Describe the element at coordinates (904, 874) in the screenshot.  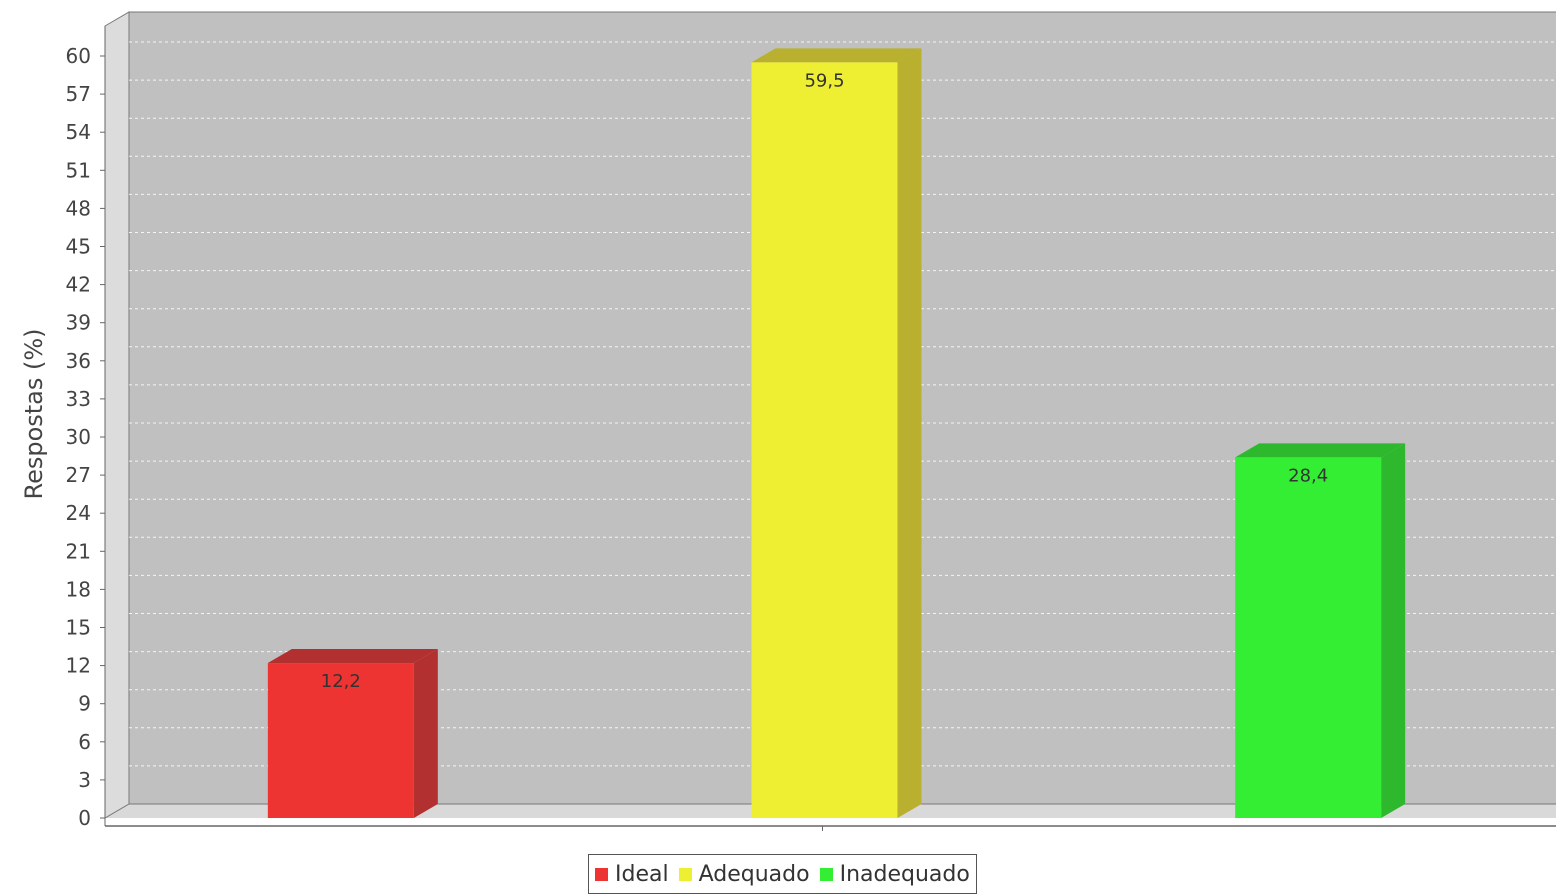
I see `legend-label: Inadequado` at that location.